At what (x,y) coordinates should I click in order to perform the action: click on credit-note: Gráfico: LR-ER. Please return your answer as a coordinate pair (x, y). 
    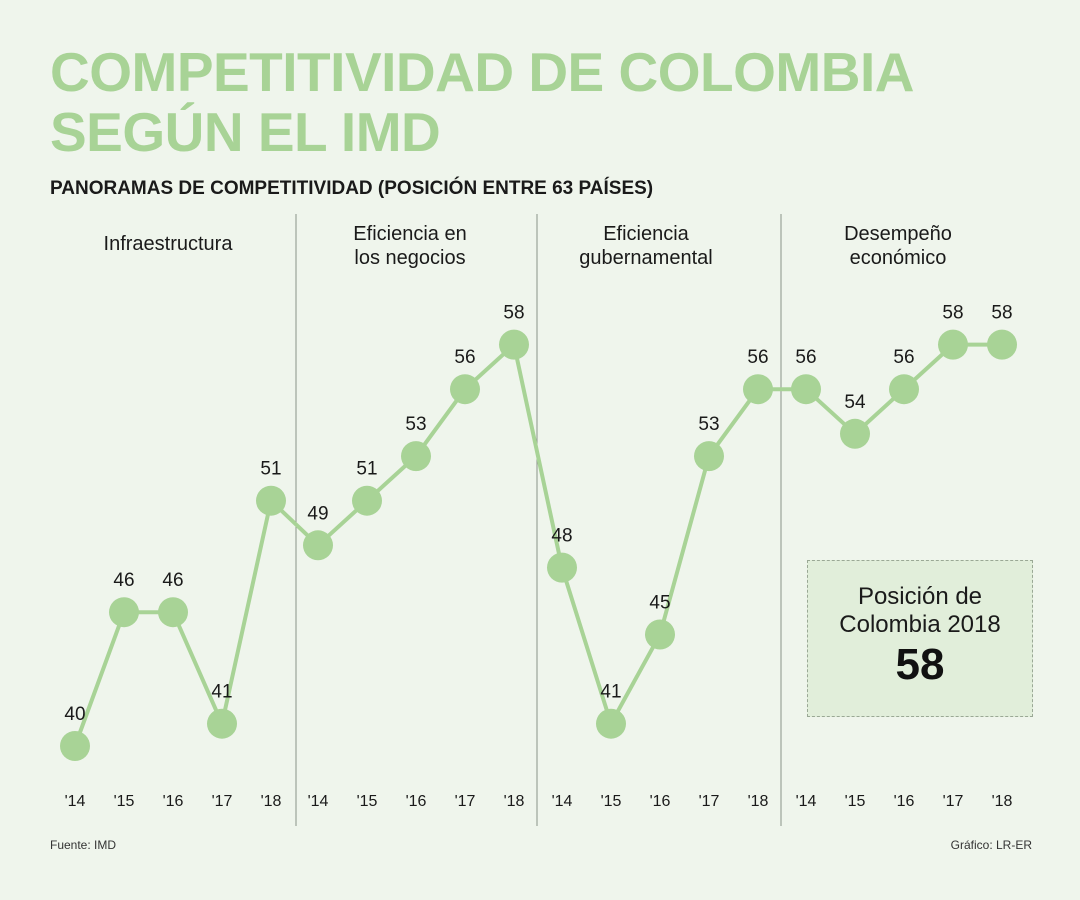
    Looking at the image, I should click on (991, 845).